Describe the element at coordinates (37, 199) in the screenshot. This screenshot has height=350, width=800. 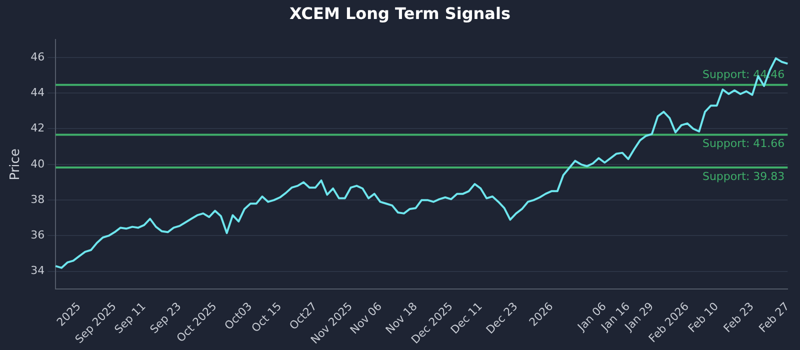
I see `y-tick-label: 38` at that location.